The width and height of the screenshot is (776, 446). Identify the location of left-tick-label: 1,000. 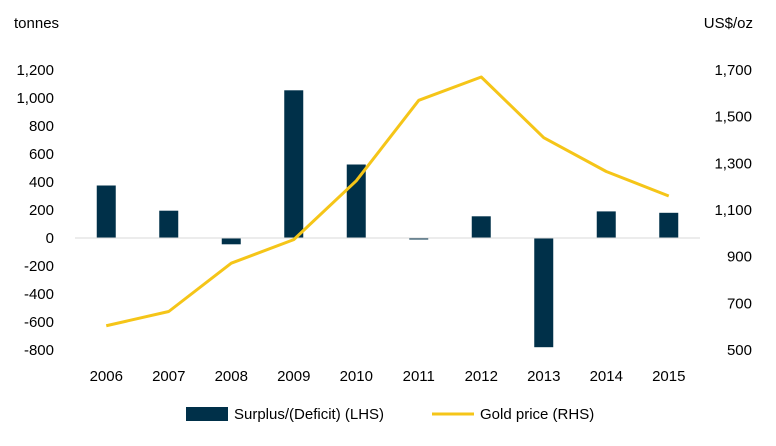
(35, 98).